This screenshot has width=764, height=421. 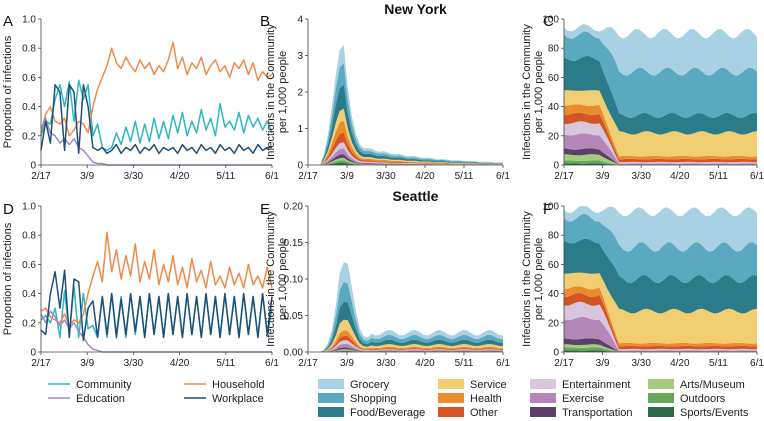 I want to click on legend-swatch-other, so click(x=451, y=412).